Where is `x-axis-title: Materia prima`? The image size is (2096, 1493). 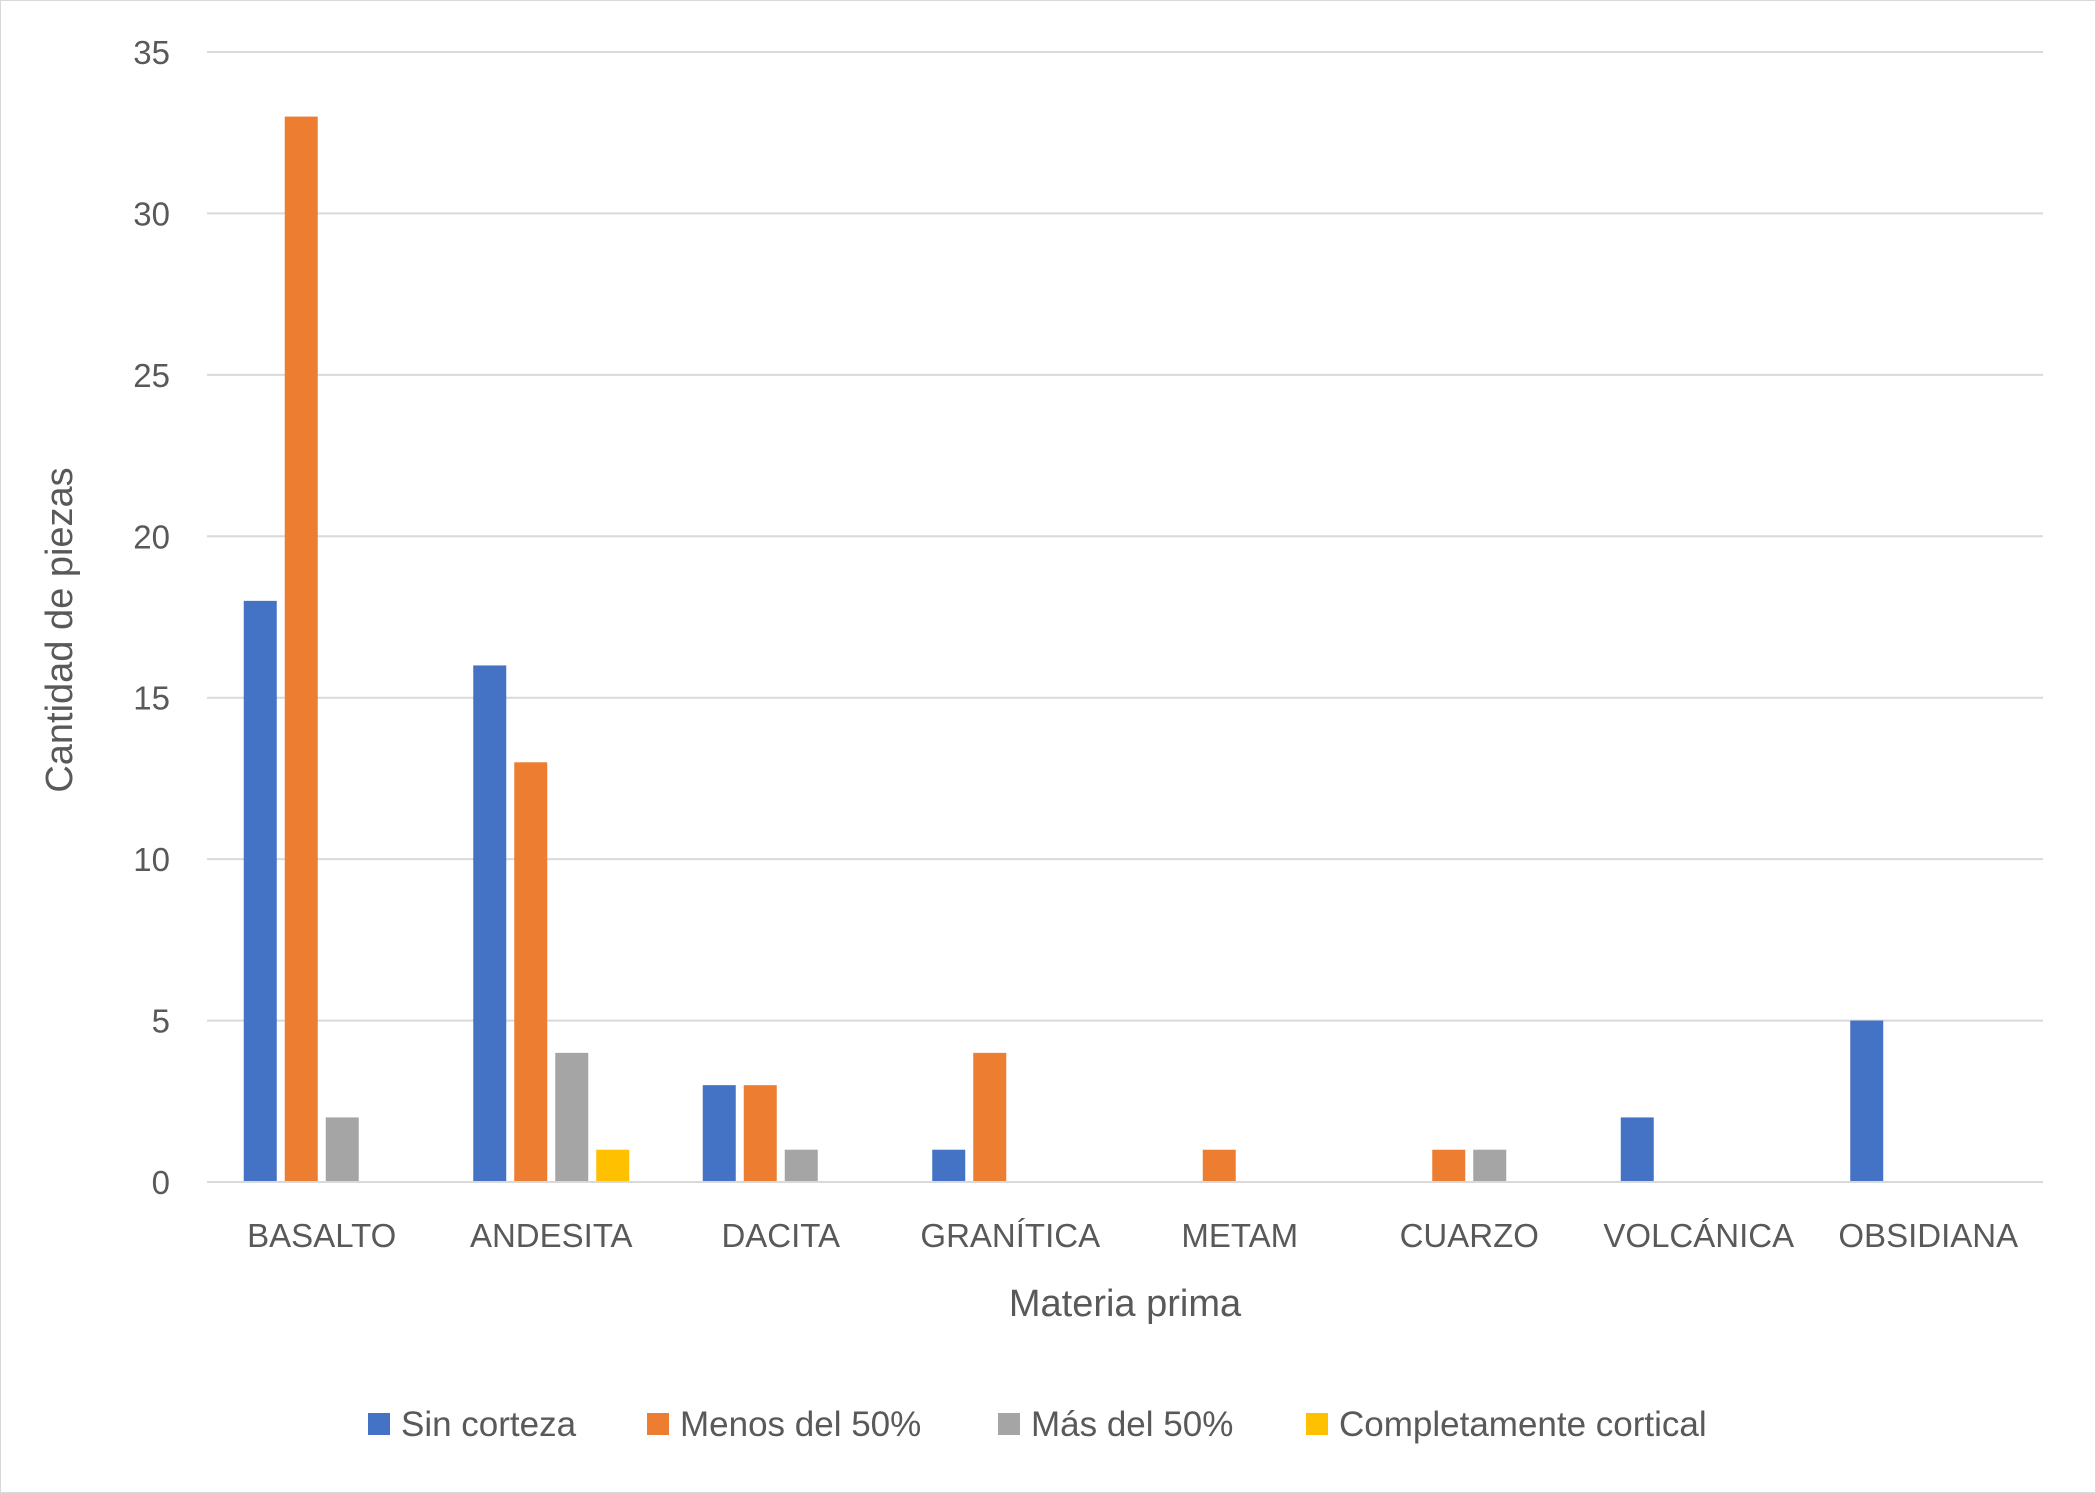 x-axis-title: Materia prima is located at coordinates (1125, 1304).